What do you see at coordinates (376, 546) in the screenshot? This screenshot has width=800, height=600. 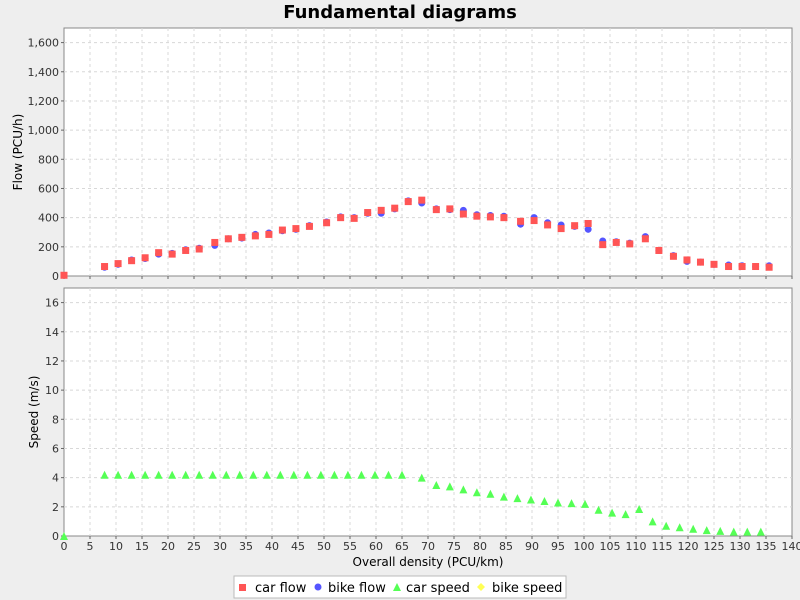 I see `xtick-label: 60` at bounding box center [376, 546].